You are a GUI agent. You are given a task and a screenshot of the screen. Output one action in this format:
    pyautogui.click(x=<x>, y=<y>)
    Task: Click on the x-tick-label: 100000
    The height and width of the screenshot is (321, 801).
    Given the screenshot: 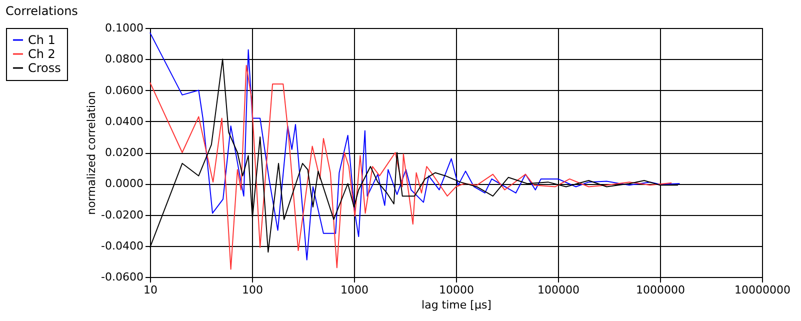 What is the action you would take?
    pyautogui.click(x=559, y=290)
    